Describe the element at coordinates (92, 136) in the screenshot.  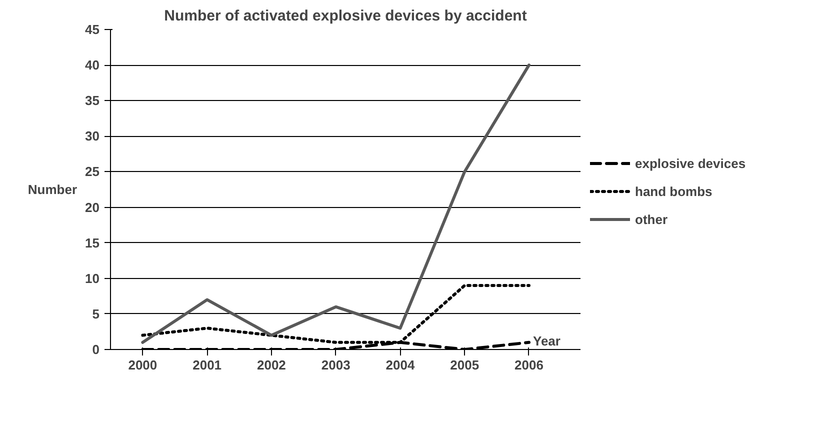
I see `y-tick-label: 30` at that location.